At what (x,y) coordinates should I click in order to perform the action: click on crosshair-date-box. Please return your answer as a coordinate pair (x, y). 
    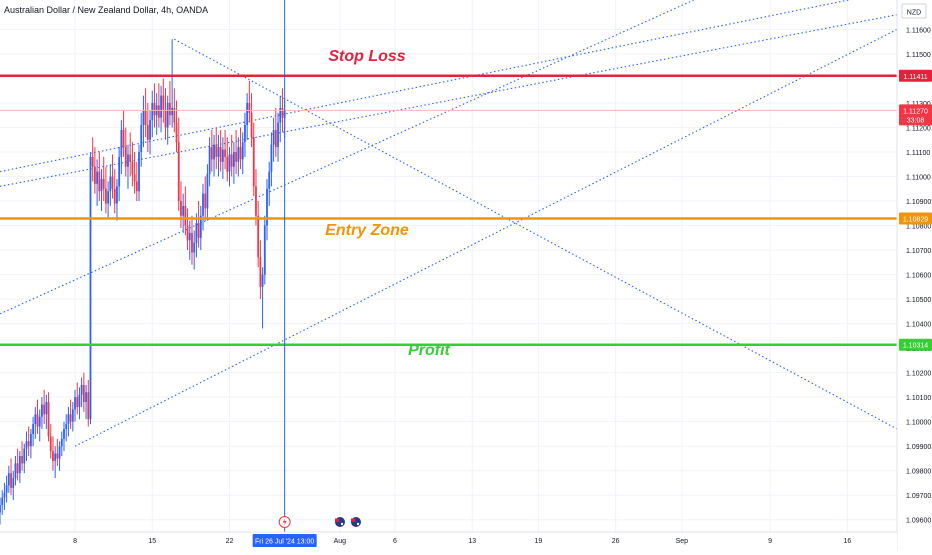
    Looking at the image, I should click on (284, 540).